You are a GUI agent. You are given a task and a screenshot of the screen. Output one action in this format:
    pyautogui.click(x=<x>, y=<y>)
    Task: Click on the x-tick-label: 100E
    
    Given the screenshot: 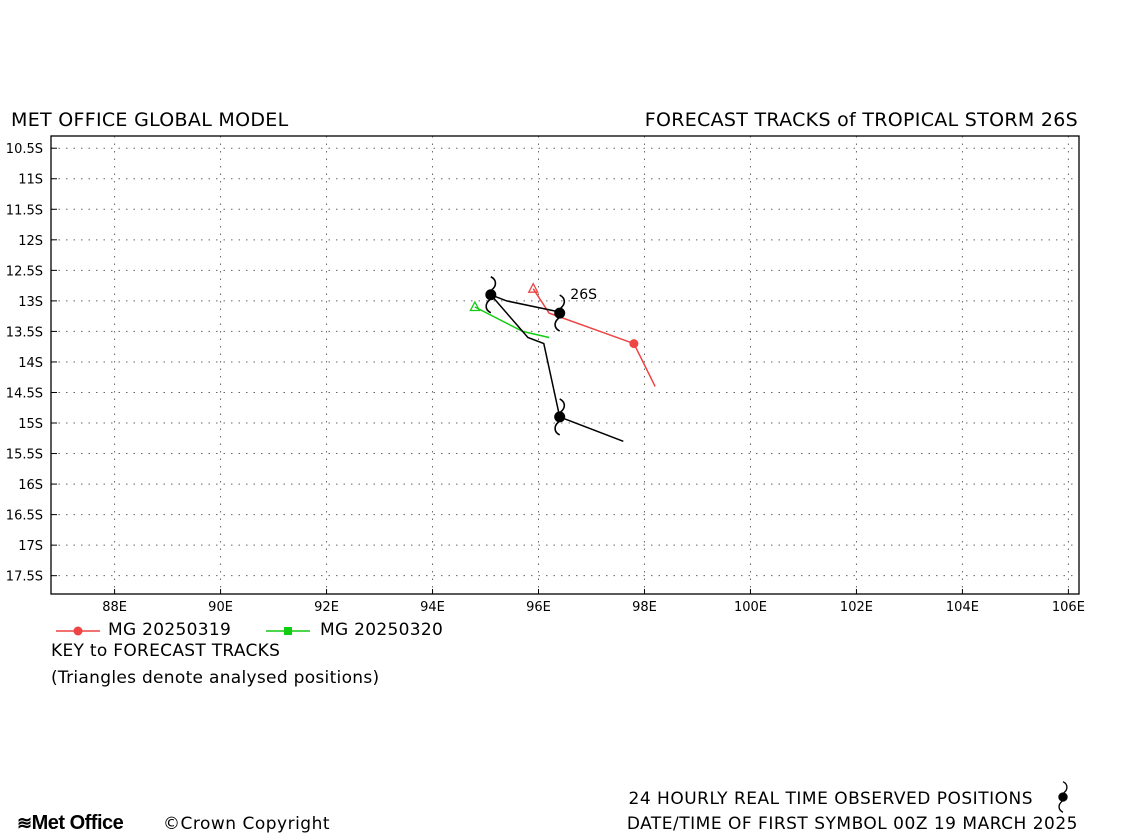 What is the action you would take?
    pyautogui.click(x=750, y=607)
    